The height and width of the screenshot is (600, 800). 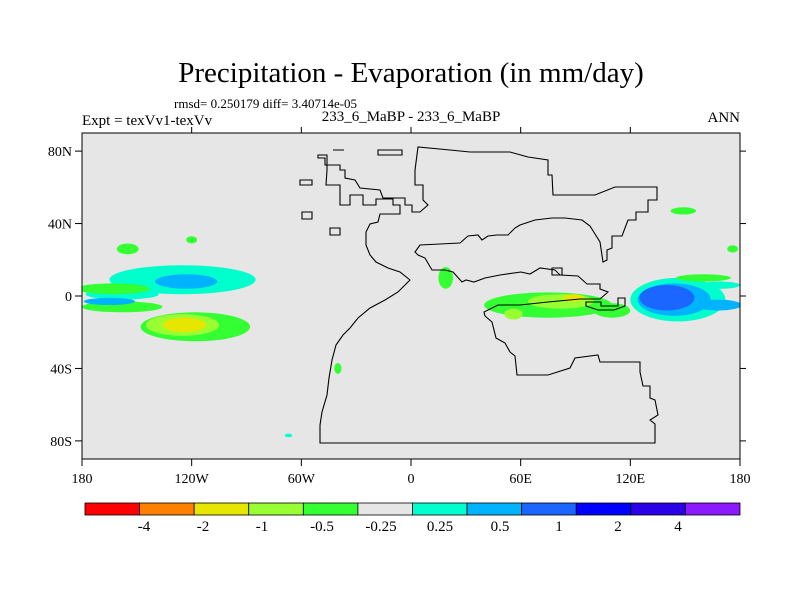 I want to click on chart-title: Precipitation - Evaporation (in mm/day), so click(x=411, y=73).